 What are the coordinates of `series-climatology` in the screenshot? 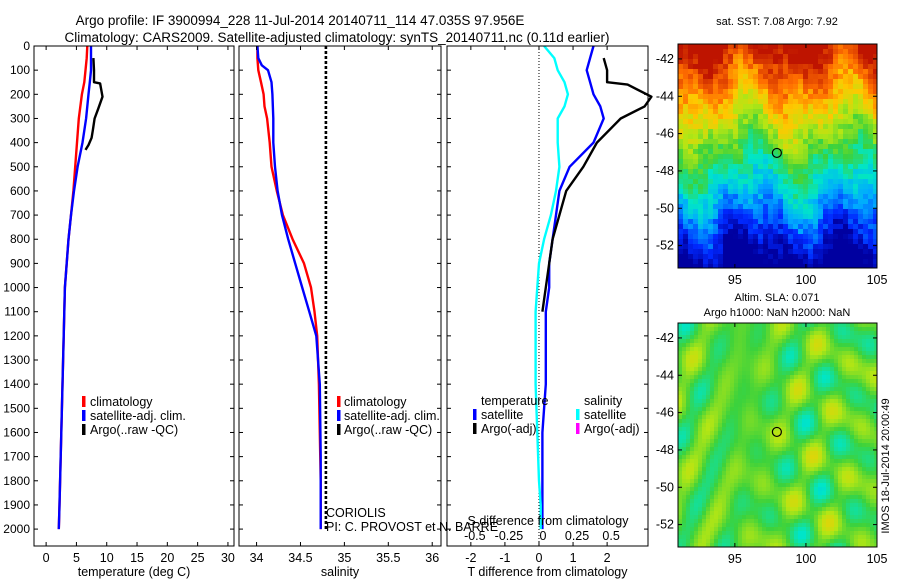 It's located at (289, 288).